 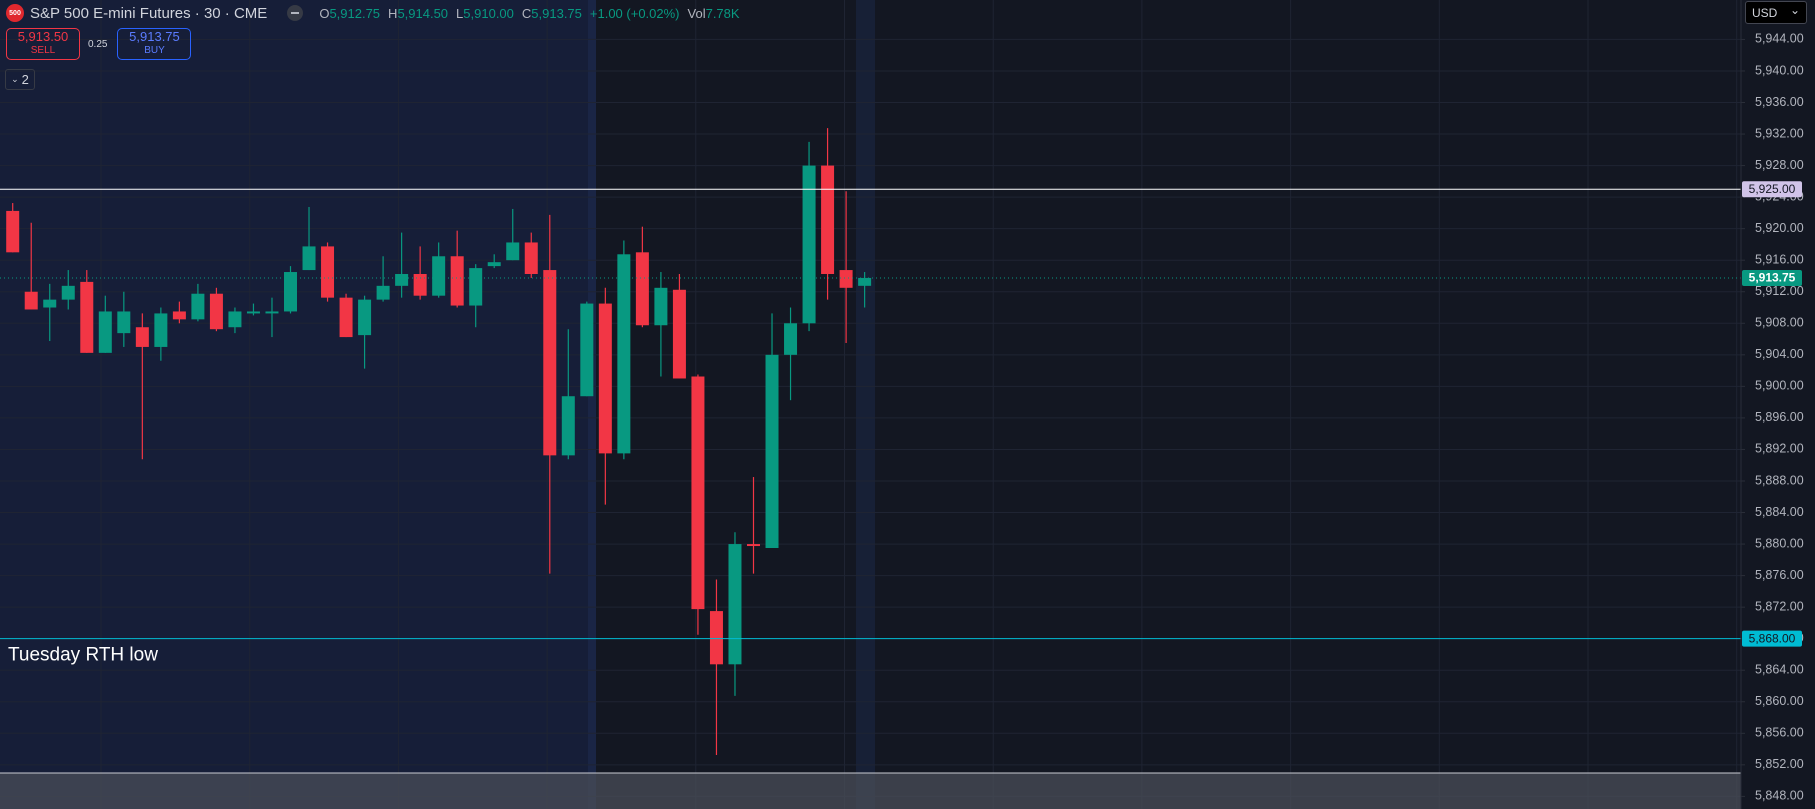 I want to click on y-tick-label: 5,904.00, so click(x=1779, y=354).